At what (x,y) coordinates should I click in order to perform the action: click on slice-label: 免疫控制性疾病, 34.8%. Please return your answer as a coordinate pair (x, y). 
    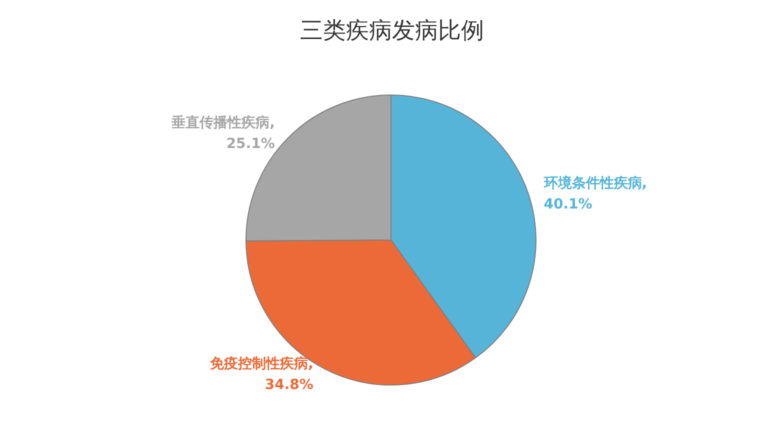
    Looking at the image, I should click on (261, 374).